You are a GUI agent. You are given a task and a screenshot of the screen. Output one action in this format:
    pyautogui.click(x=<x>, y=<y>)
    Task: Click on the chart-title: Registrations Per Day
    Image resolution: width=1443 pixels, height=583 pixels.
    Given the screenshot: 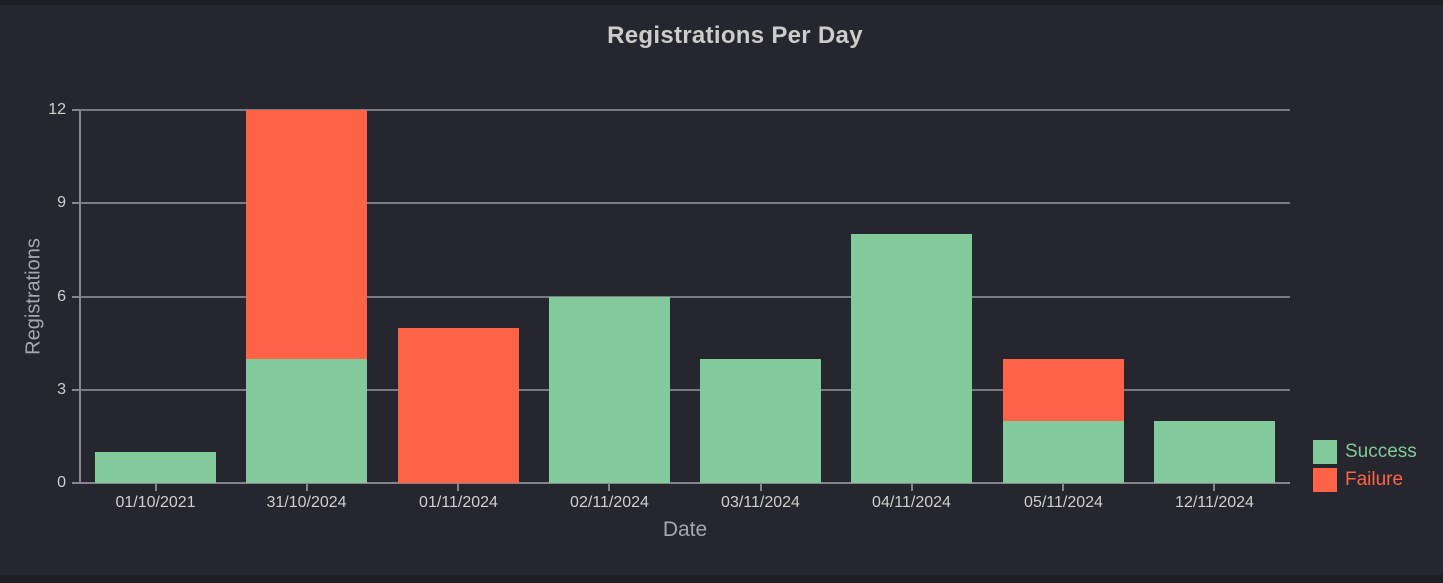 What is the action you would take?
    pyautogui.click(x=735, y=35)
    